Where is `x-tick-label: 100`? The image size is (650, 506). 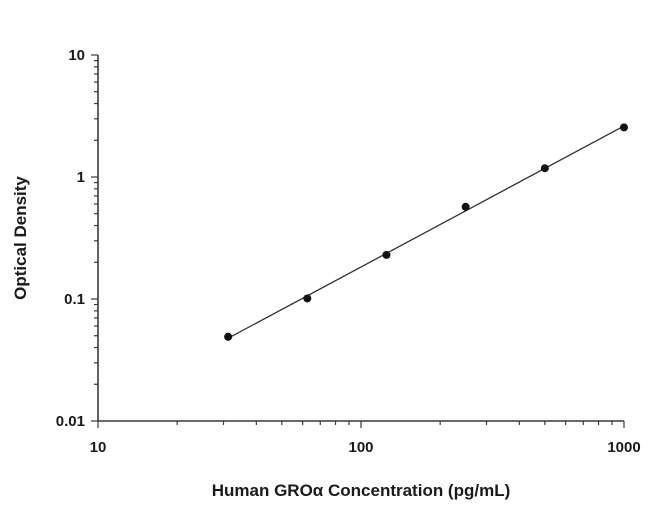 x-tick-label: 100 is located at coordinates (360, 447).